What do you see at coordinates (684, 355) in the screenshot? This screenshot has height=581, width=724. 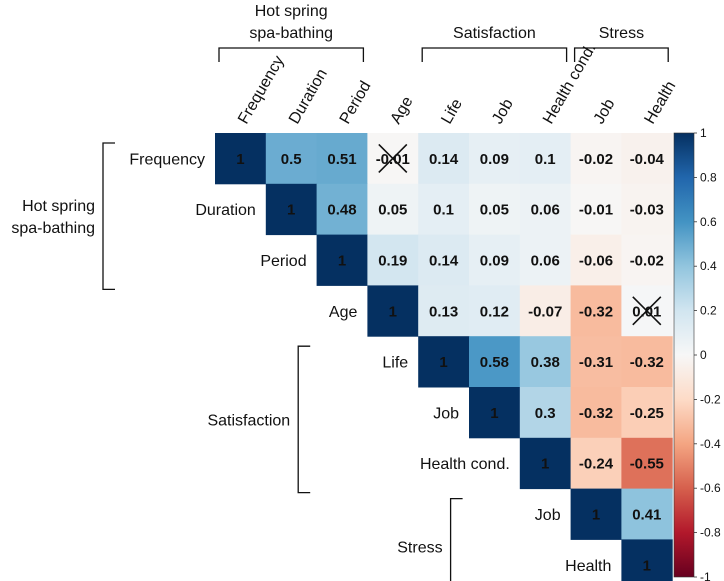 I see `colorbar-gradient` at bounding box center [684, 355].